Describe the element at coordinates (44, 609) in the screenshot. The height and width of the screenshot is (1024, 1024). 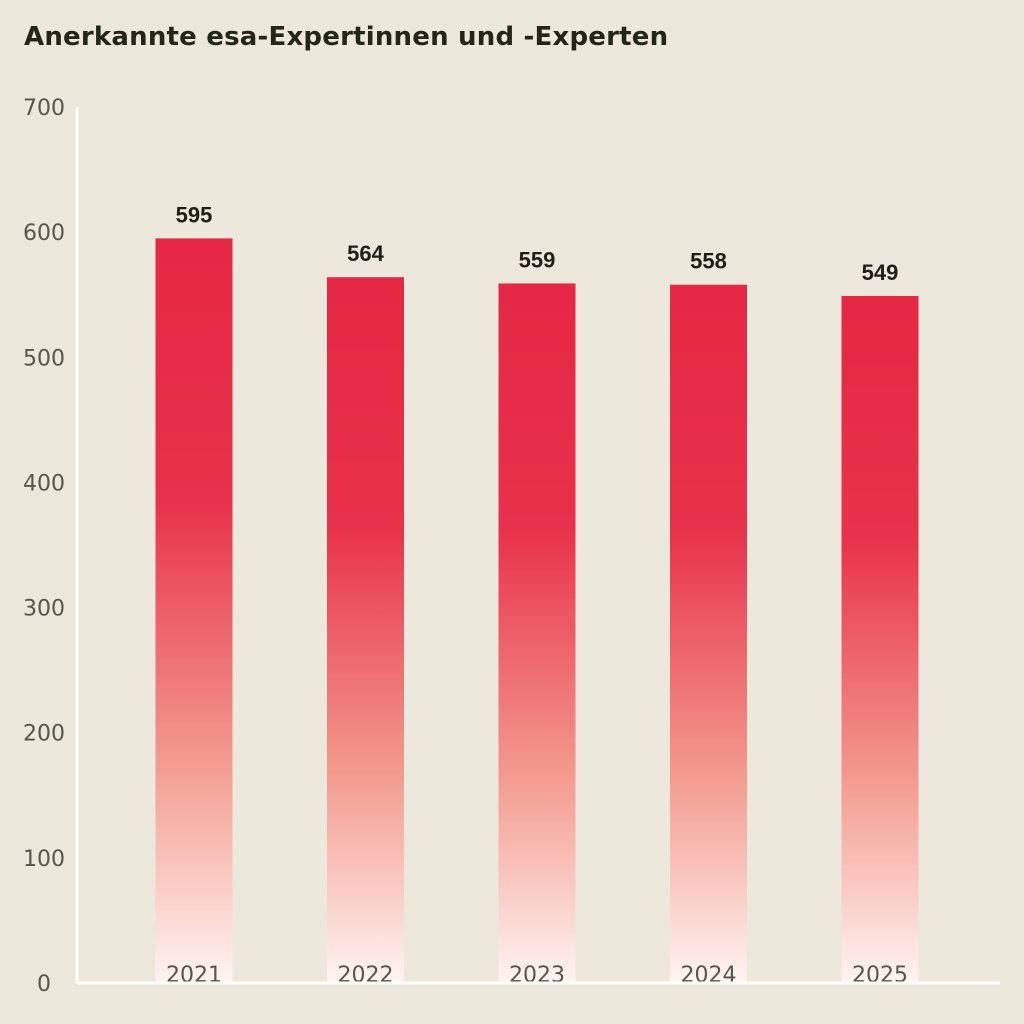
I see `y-tick-label: 300` at that location.